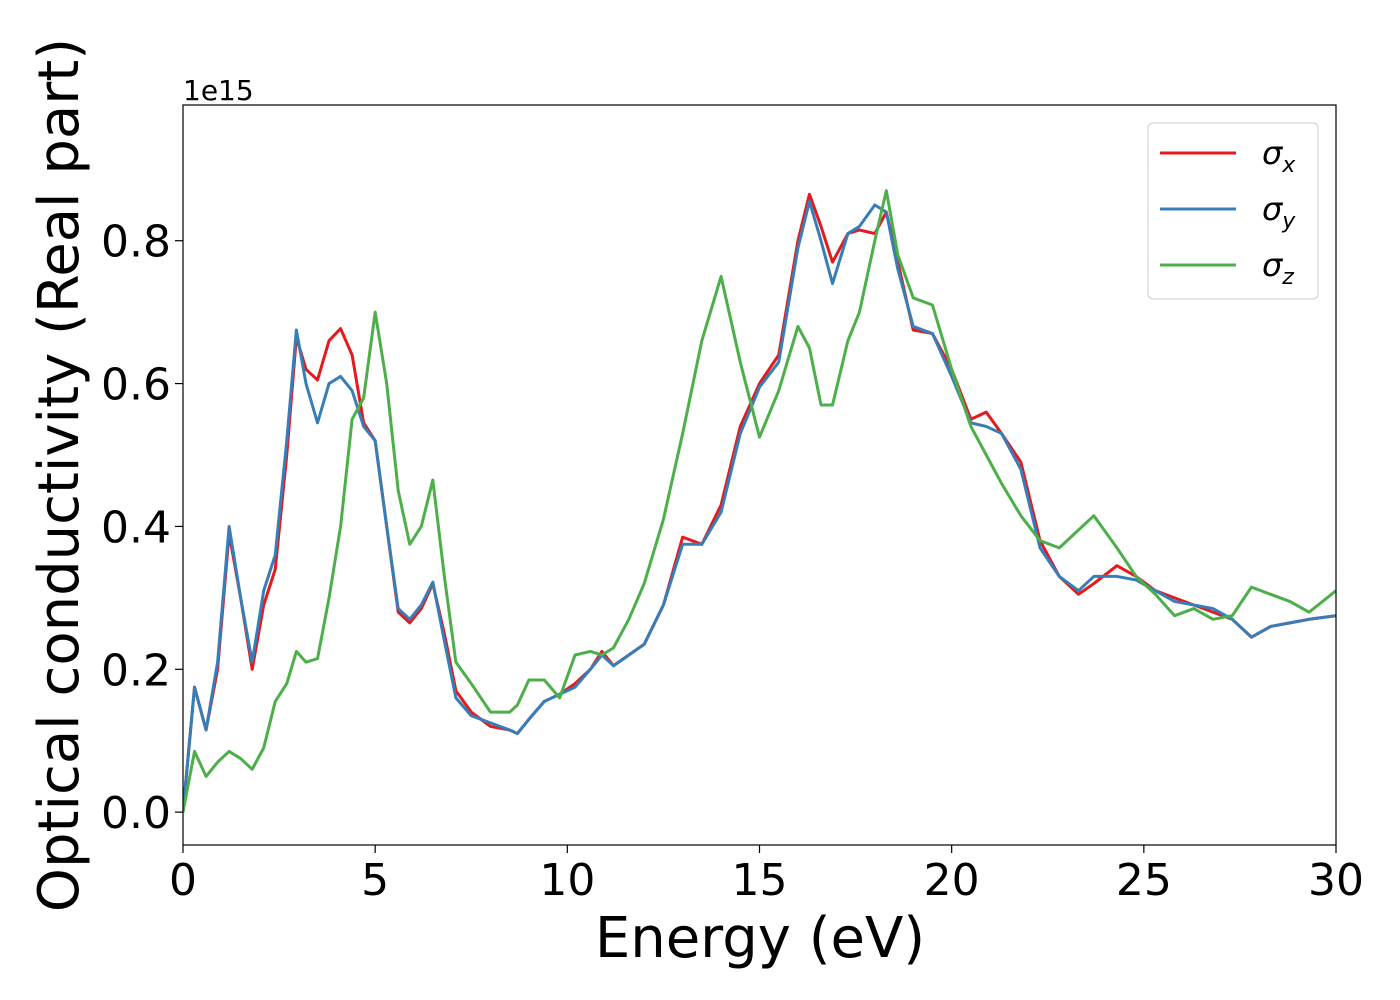 The height and width of the screenshot is (1000, 1400). I want to click on legend-box, so click(1233, 211).